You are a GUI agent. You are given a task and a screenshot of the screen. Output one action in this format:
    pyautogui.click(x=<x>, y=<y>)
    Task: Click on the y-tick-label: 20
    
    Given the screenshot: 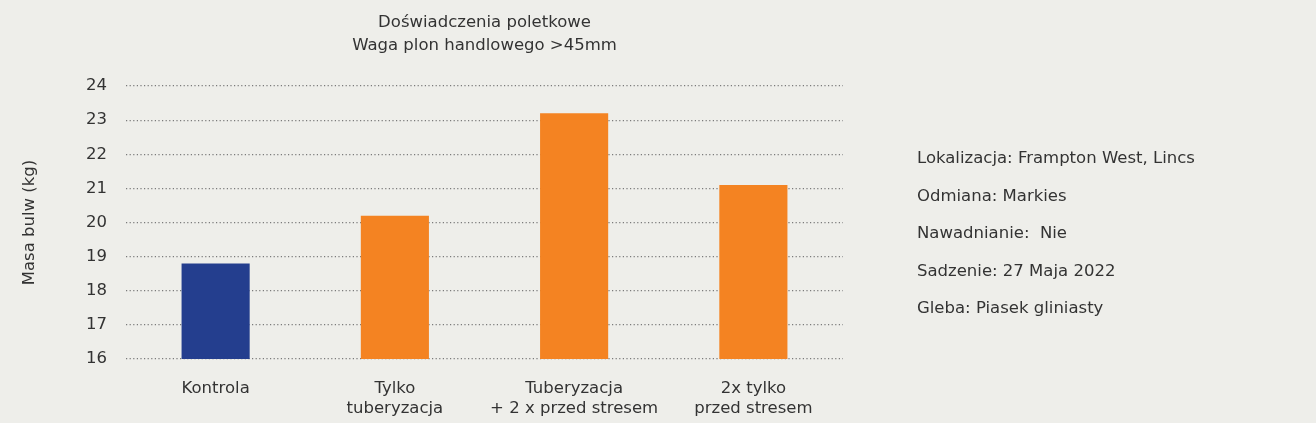 What is the action you would take?
    pyautogui.click(x=96, y=221)
    